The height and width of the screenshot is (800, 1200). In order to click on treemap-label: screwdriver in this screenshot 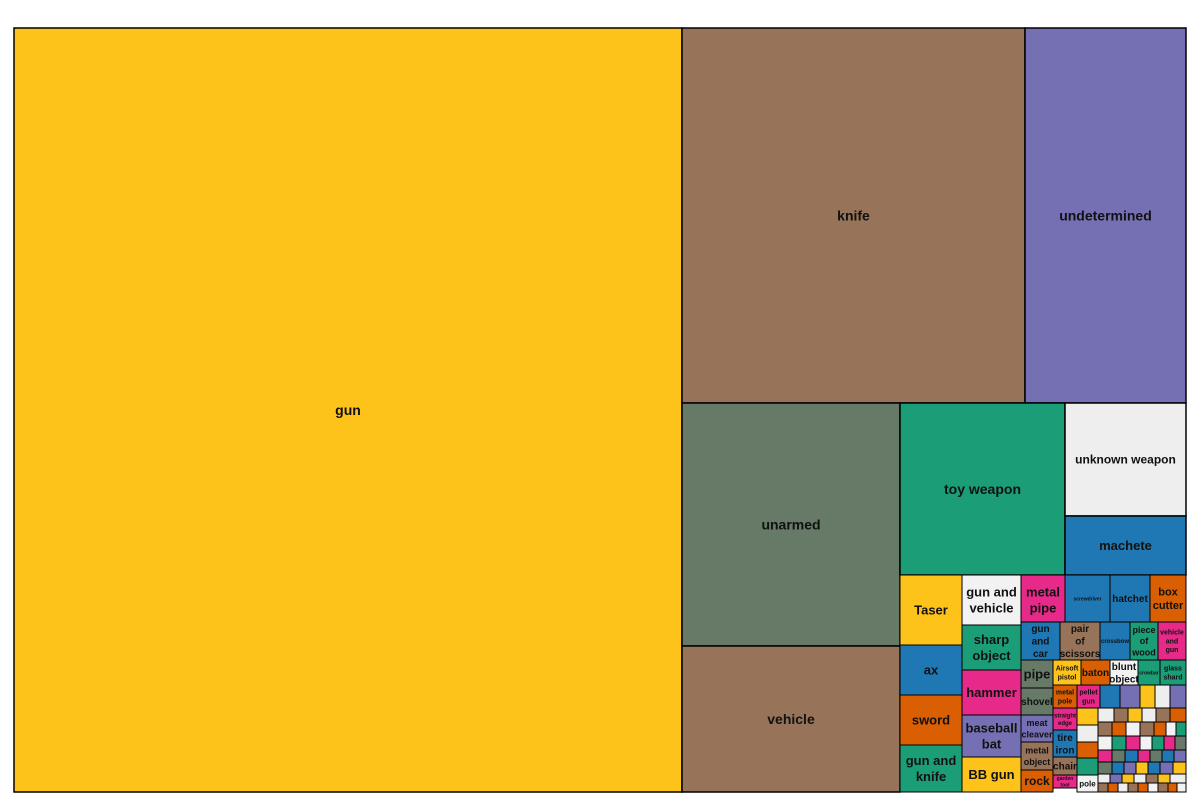, I will do `click(1087, 599)`.